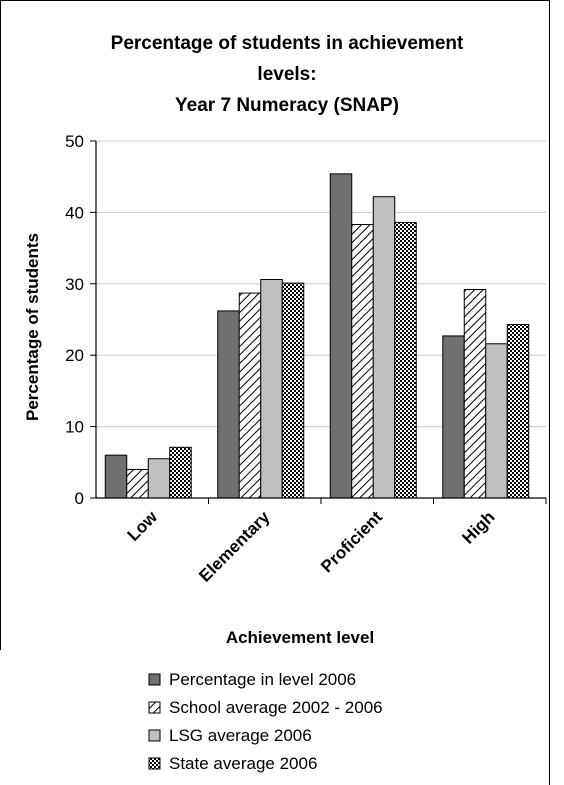 The width and height of the screenshot is (564, 785). I want to click on x-tick-label-low: Low, so click(143, 526).